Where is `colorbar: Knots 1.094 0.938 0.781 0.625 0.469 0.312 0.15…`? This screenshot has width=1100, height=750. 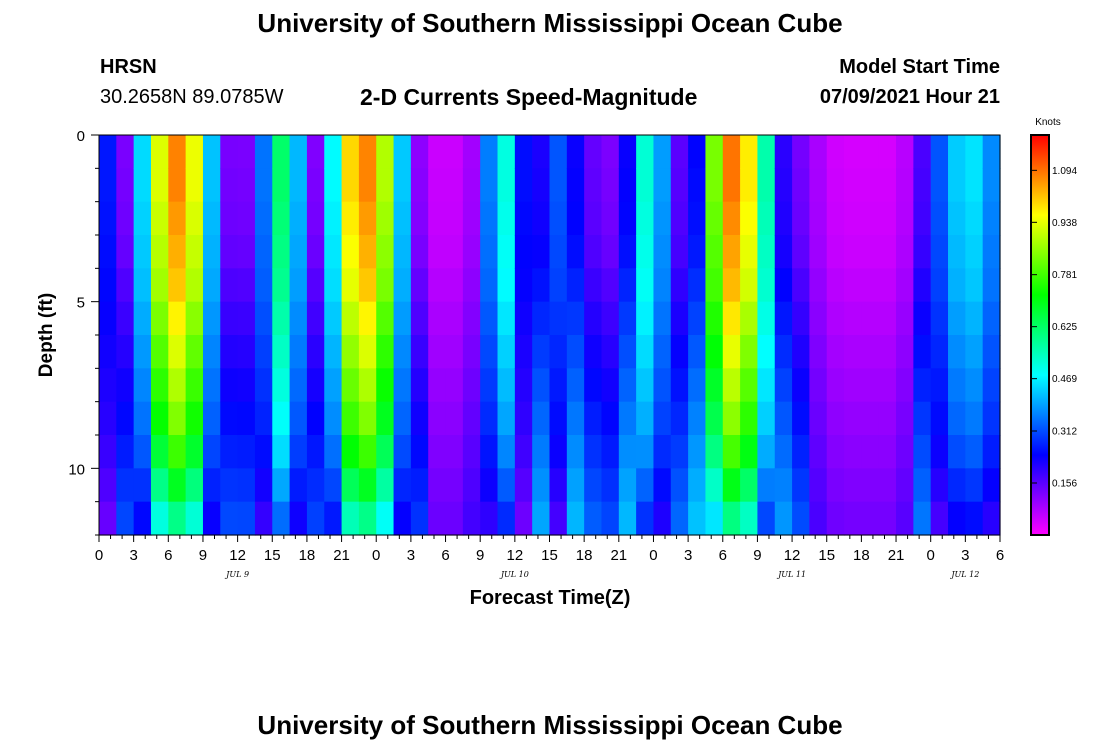
colorbar: Knots 1.094 0.938 0.781 0.625 0.469 0.312 0.15… is located at coordinates (1053, 326).